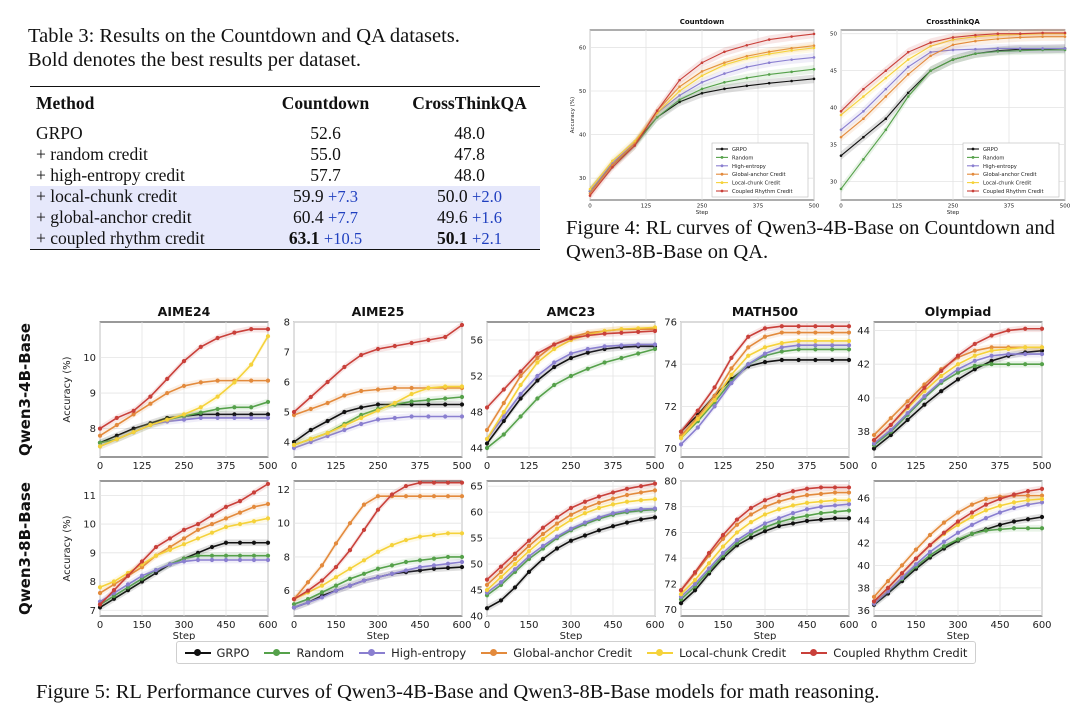 The image size is (1080, 718). I want to click on band-local-chunk-credit, so click(953, 74).